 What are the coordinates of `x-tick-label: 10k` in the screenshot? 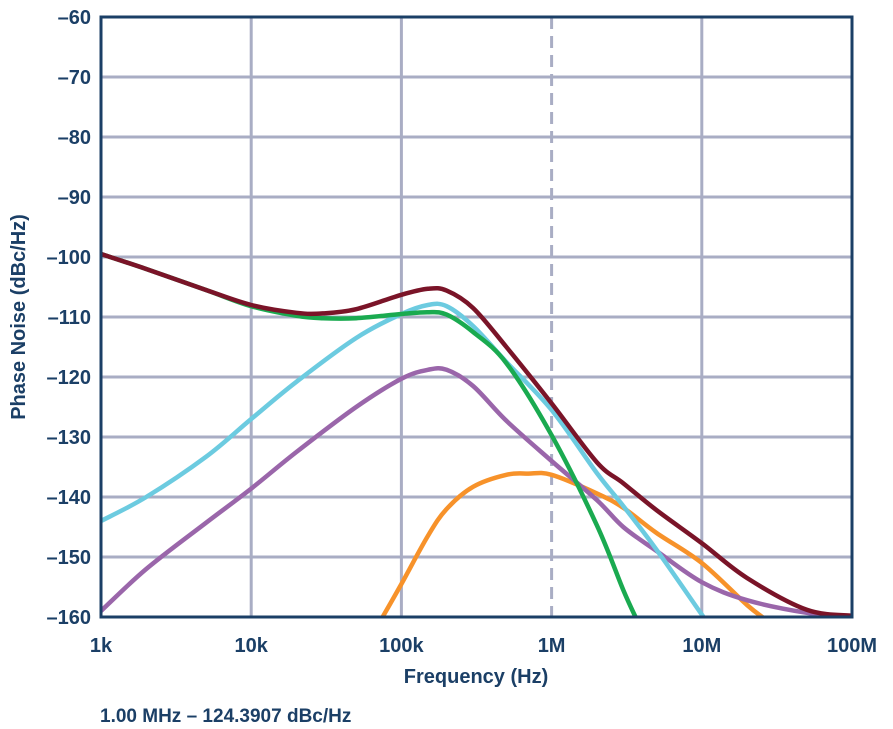 It's located at (252, 646).